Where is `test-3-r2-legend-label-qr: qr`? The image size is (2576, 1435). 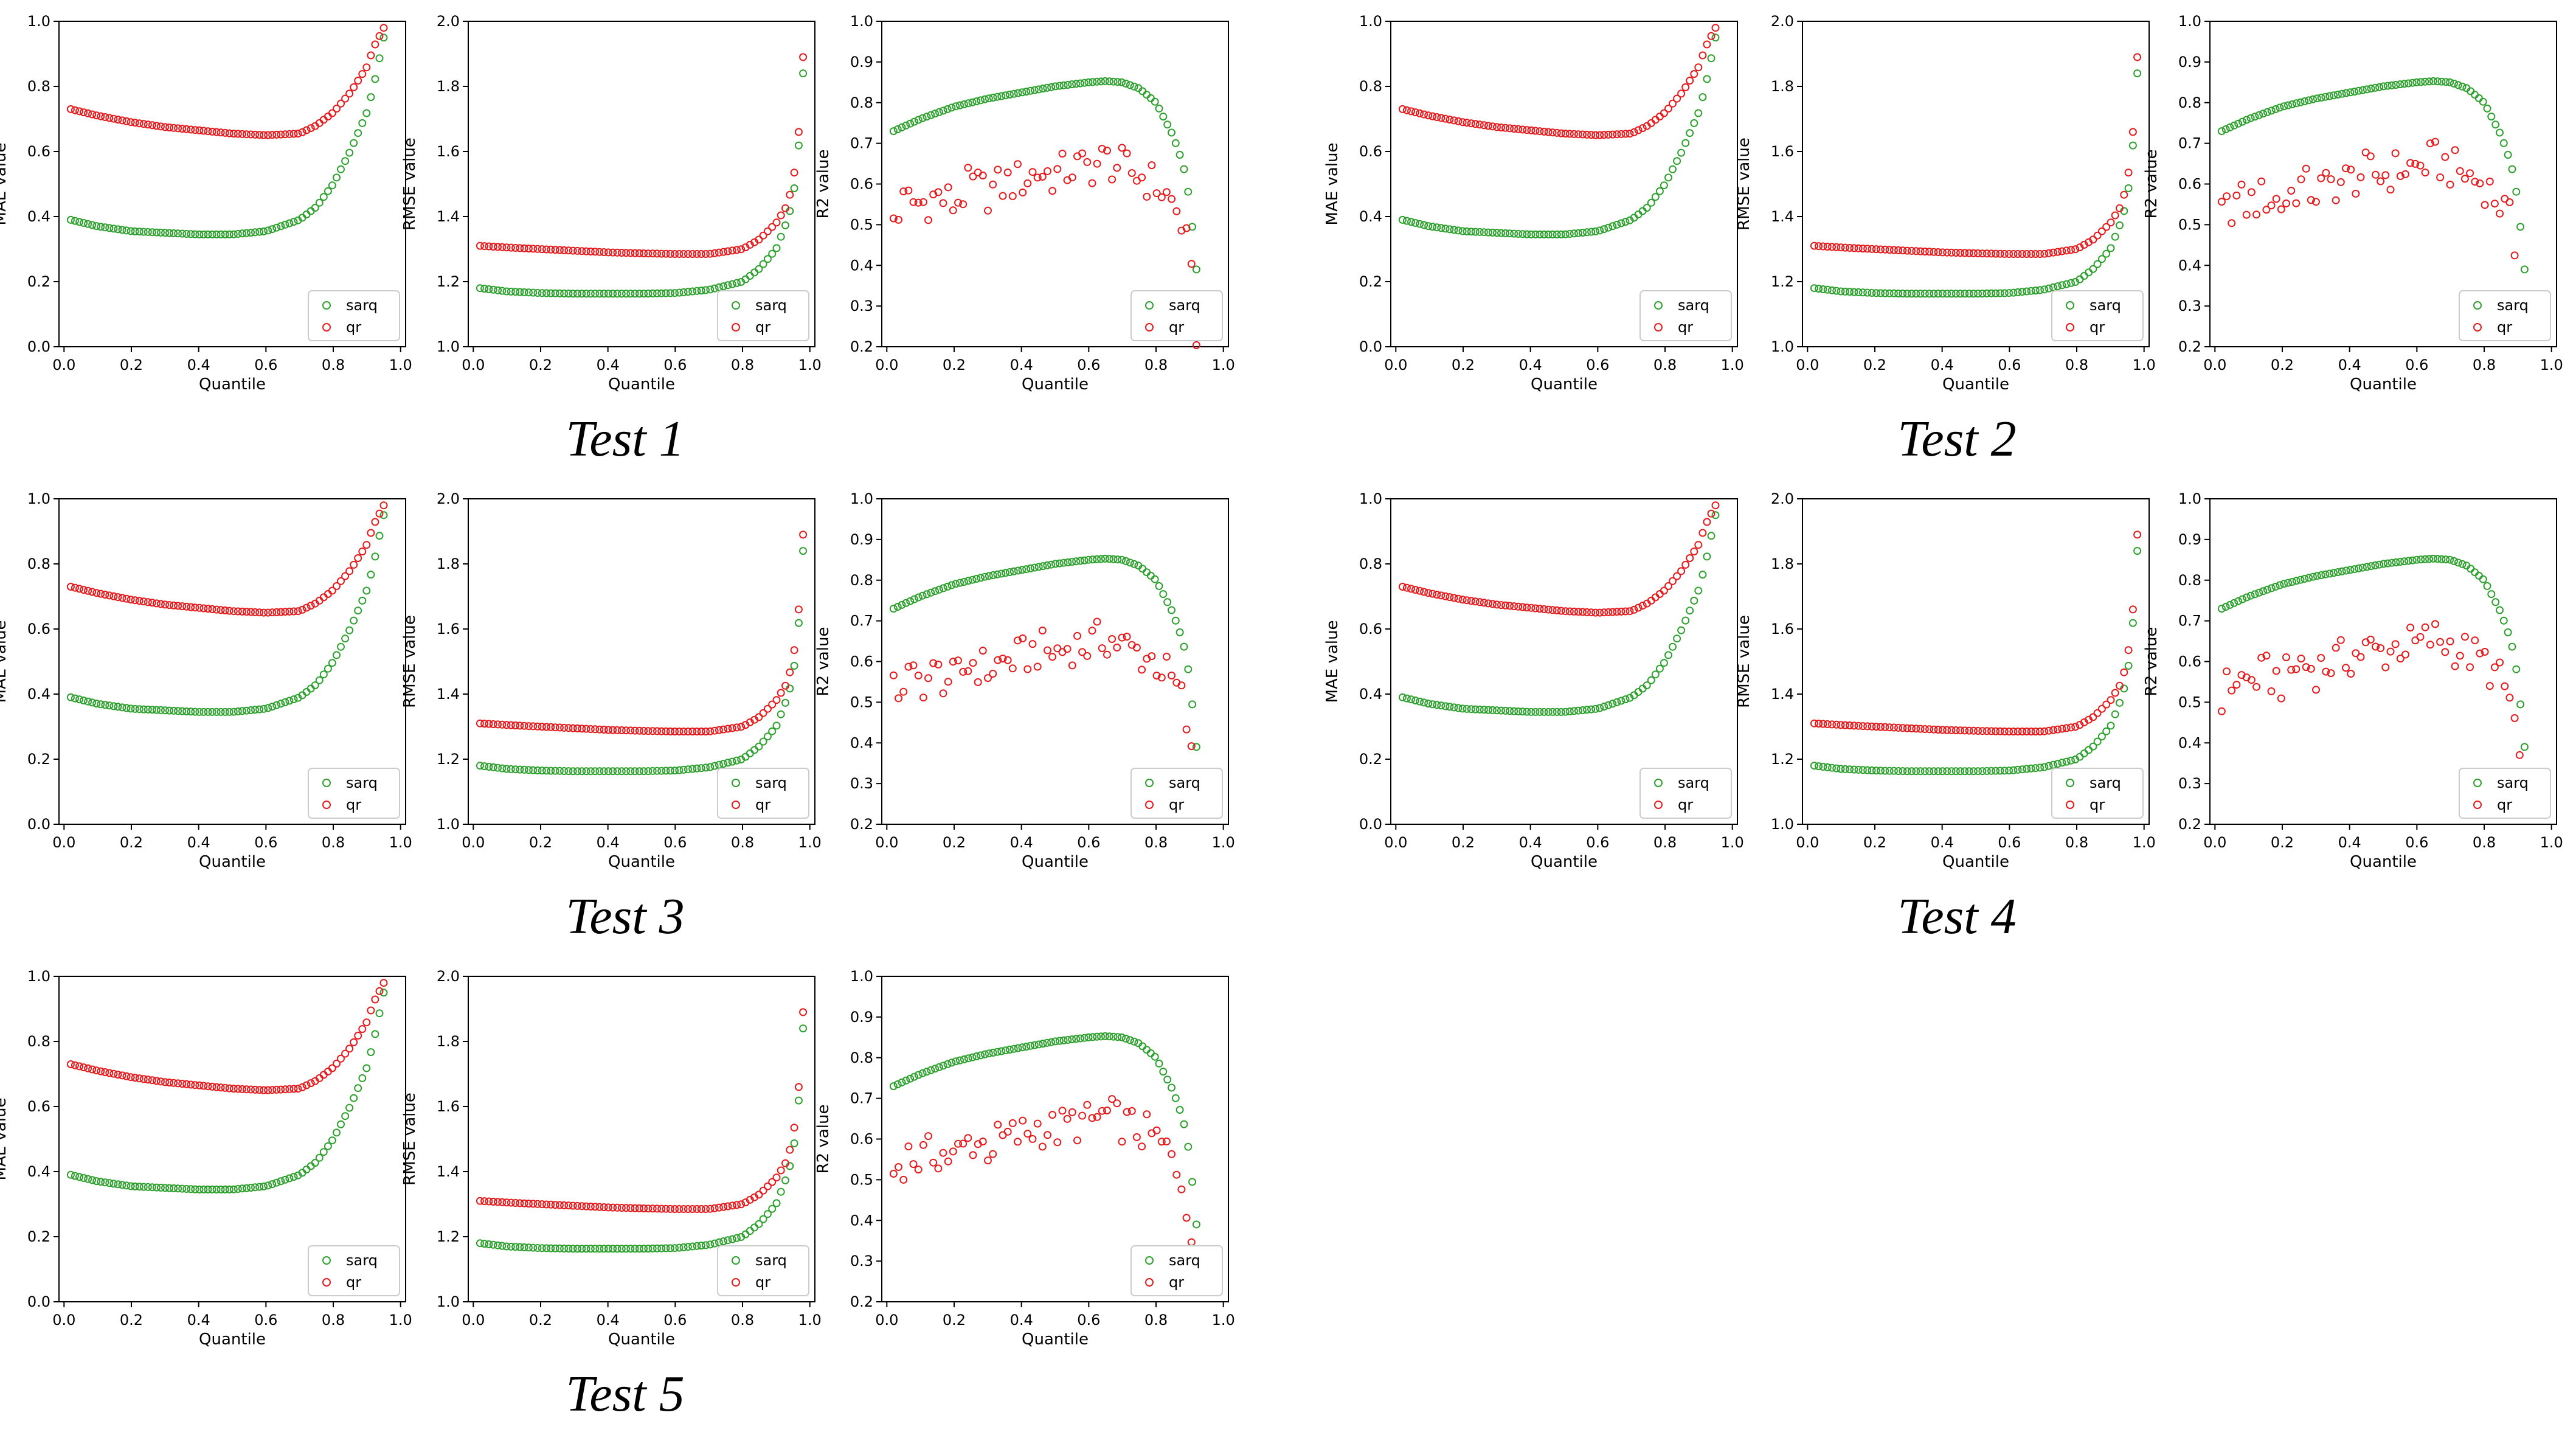 test-3-r2-legend-label-qr: qr is located at coordinates (1176, 804).